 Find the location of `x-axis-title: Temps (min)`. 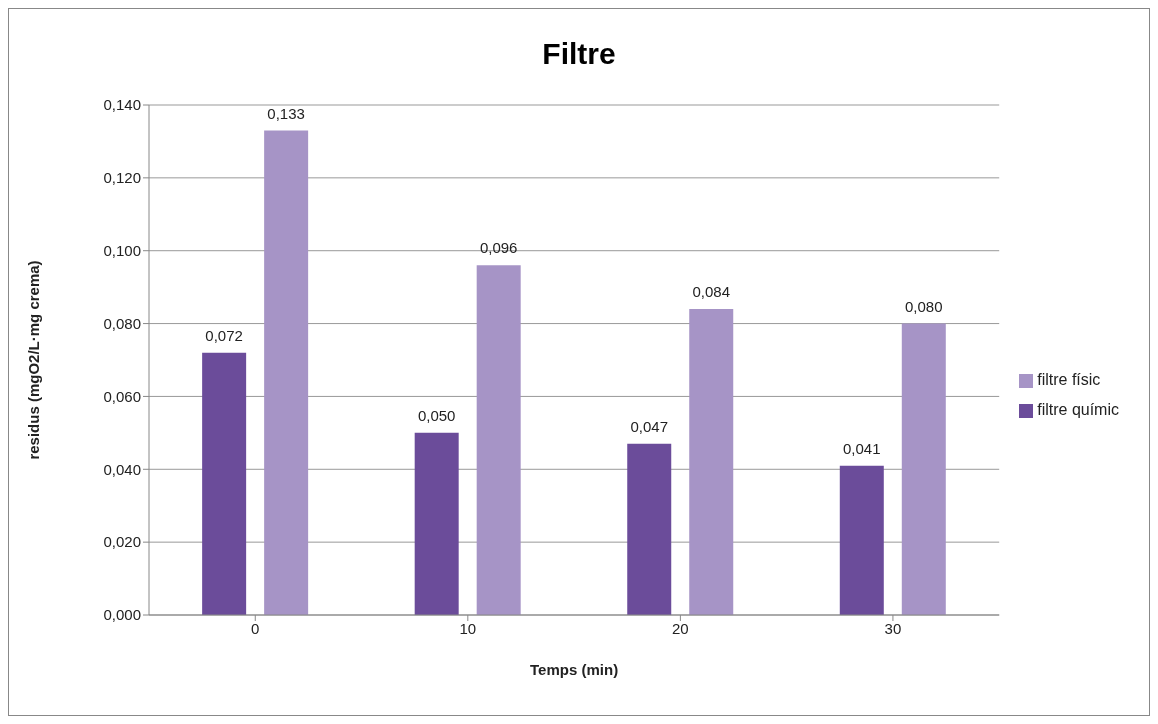

x-axis-title: Temps (min) is located at coordinates (574, 669).